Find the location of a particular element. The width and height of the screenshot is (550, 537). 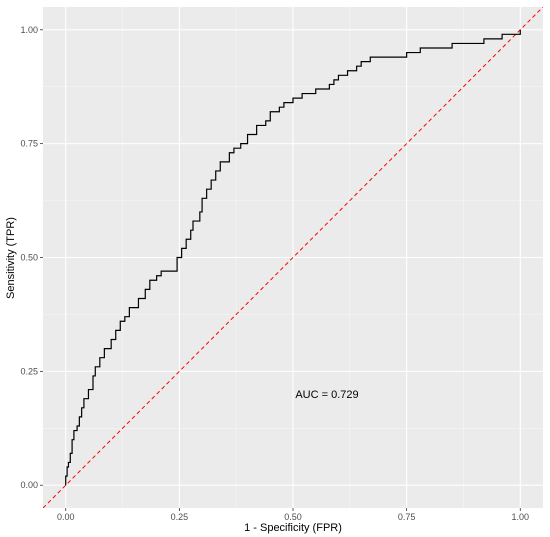

y-tick-label: 0.00 is located at coordinates (29, 485).